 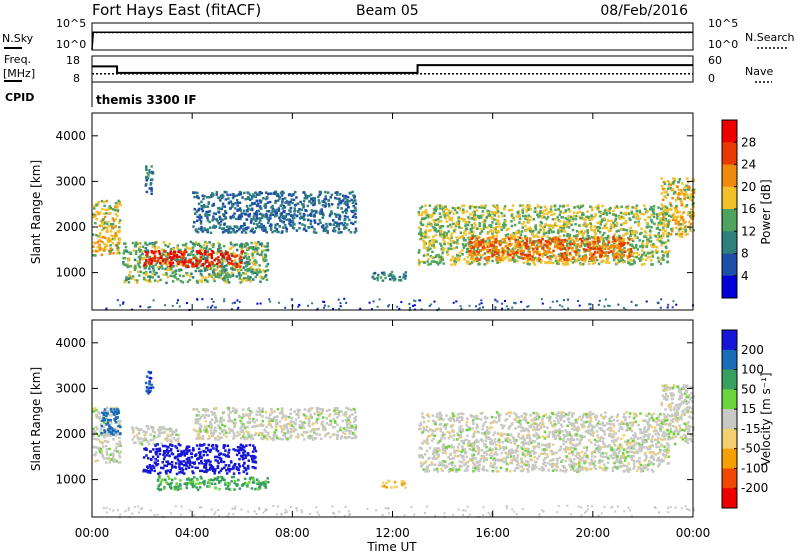 I want to click on cpid-label: CPID, so click(x=19, y=97).